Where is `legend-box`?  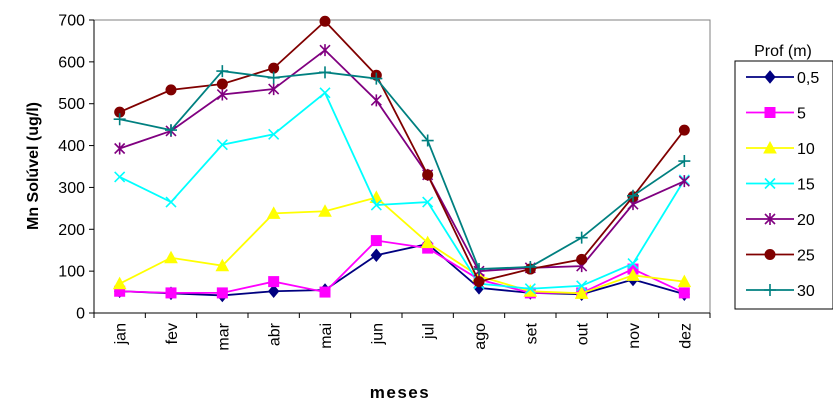 legend-box is located at coordinates (783, 185).